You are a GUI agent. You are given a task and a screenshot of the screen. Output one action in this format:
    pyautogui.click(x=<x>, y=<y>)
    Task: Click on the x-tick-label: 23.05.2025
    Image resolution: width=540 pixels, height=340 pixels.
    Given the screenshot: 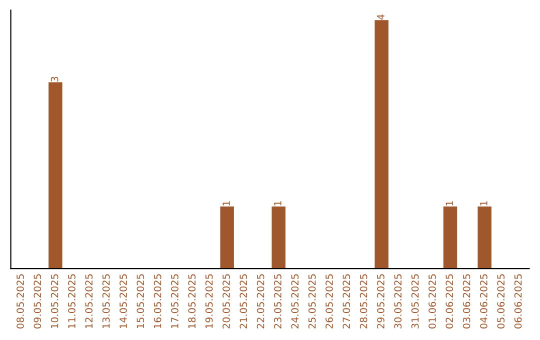 What is the action you would take?
    pyautogui.click(x=278, y=301)
    